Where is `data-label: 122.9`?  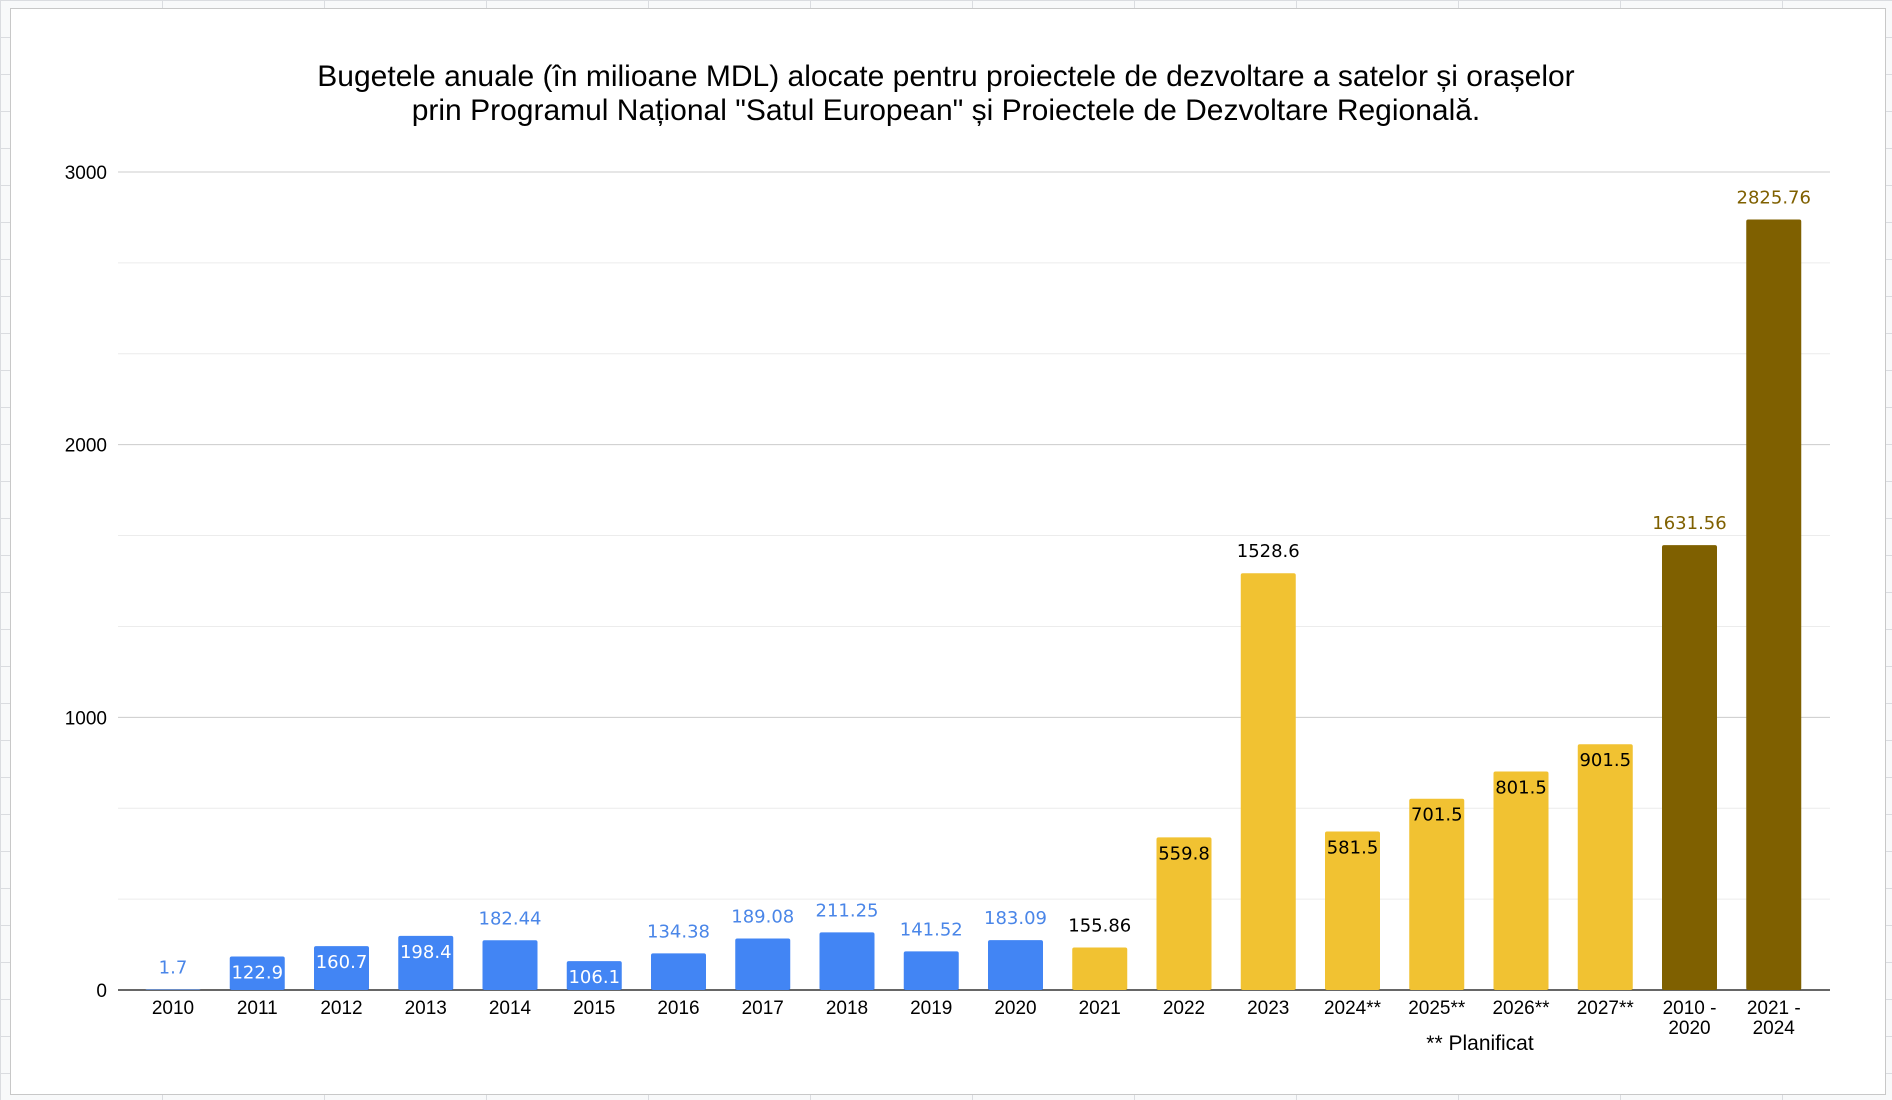 data-label: 122.9 is located at coordinates (257, 972).